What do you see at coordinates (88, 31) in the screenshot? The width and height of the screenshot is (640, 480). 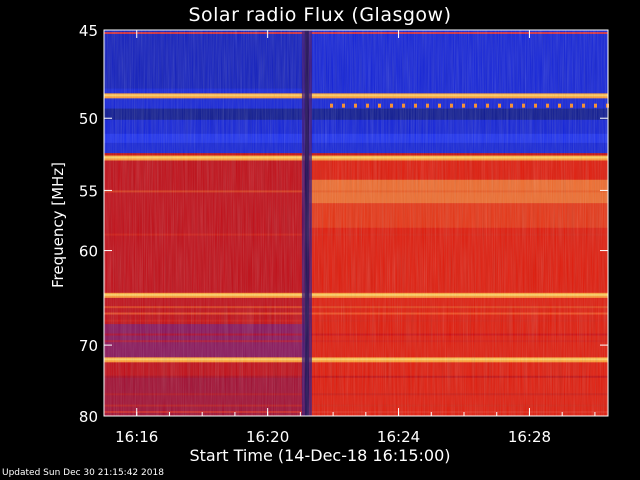 I see `y-tick-label: 45` at bounding box center [88, 31].